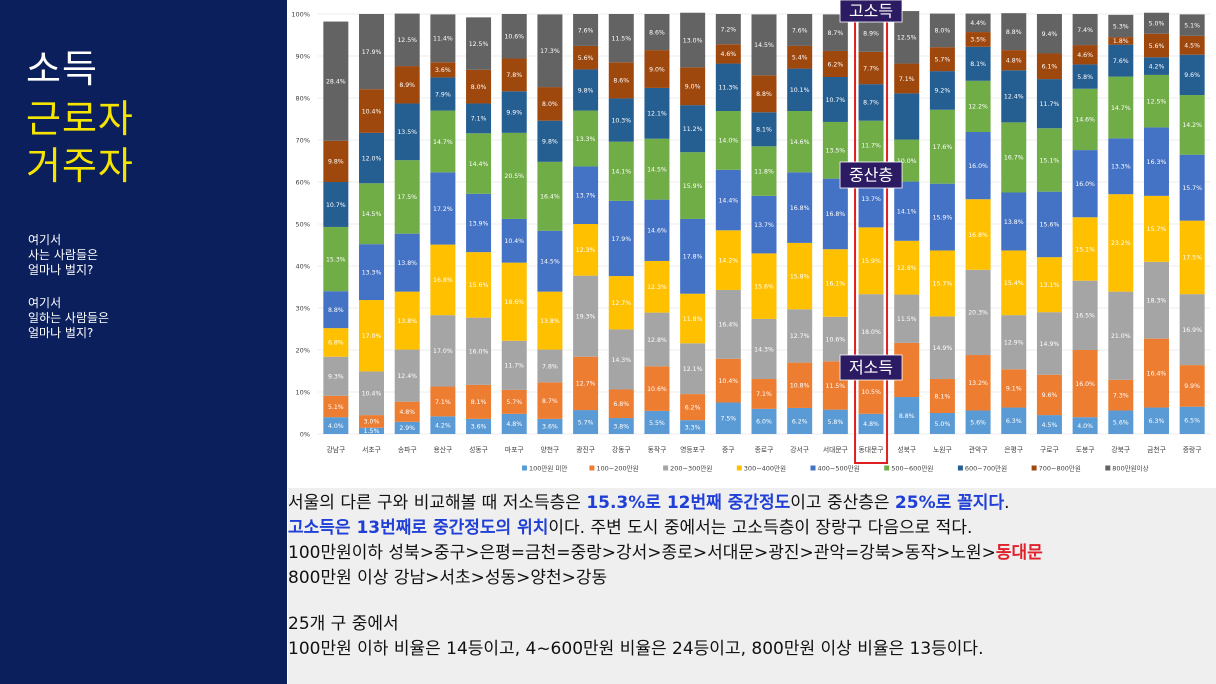 The width and height of the screenshot is (1216, 684). Describe the element at coordinates (728, 141) in the screenshot. I see `data-label: 14.0%` at that location.